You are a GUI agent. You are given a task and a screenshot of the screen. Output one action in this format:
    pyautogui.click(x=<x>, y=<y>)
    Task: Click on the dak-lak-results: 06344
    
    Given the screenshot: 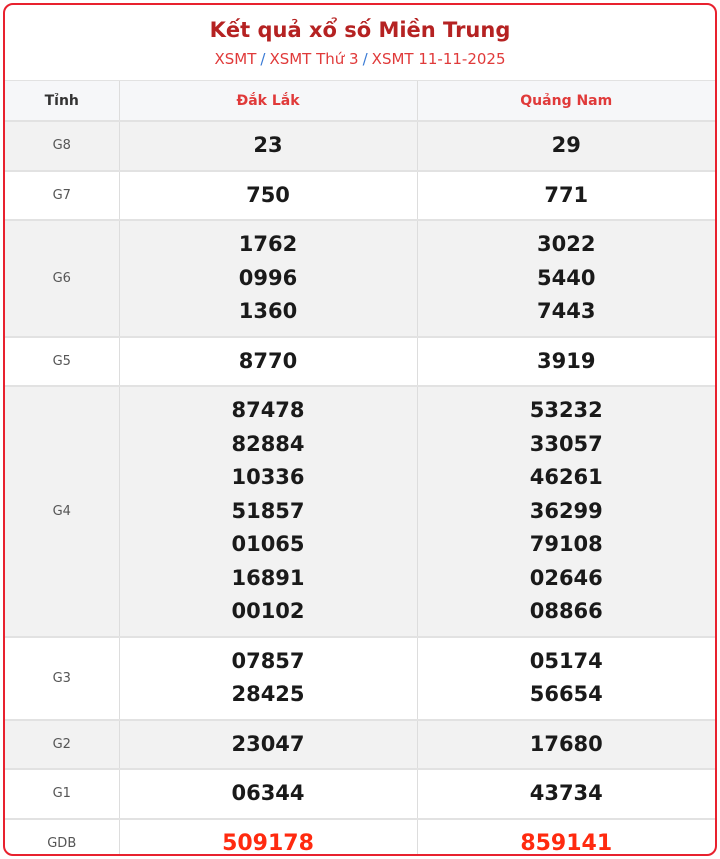 What is the action you would take?
    pyautogui.click(x=267, y=794)
    